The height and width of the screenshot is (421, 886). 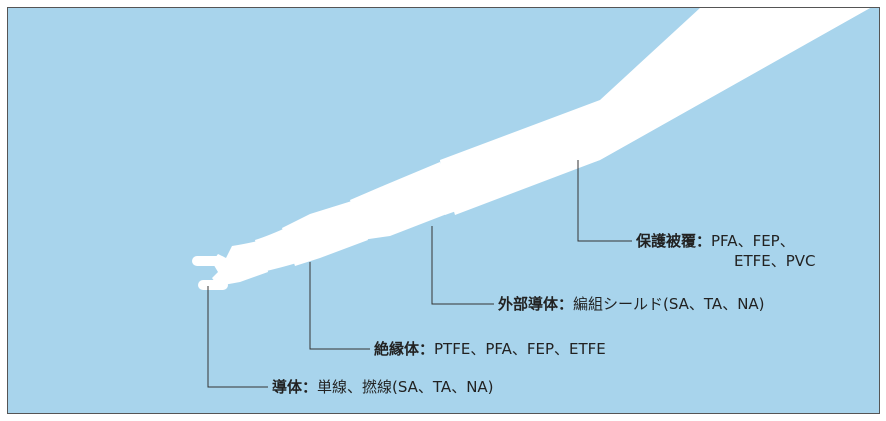 I want to click on label-jacket: 保護被覆：PFA、FEP、 ETFE、PVC, so click(x=726, y=251).